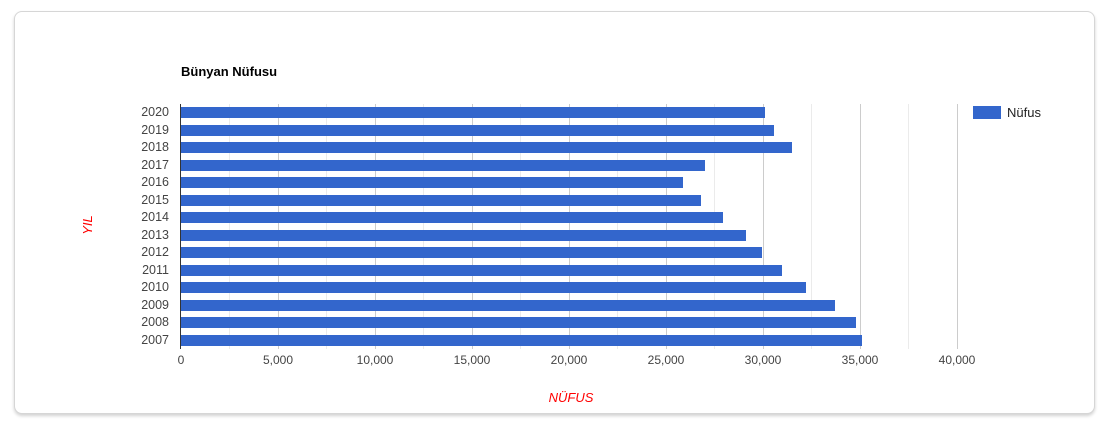 The width and height of the screenshot is (1105, 431). Describe the element at coordinates (518, 323) in the screenshot. I see `bar-2008` at that location.